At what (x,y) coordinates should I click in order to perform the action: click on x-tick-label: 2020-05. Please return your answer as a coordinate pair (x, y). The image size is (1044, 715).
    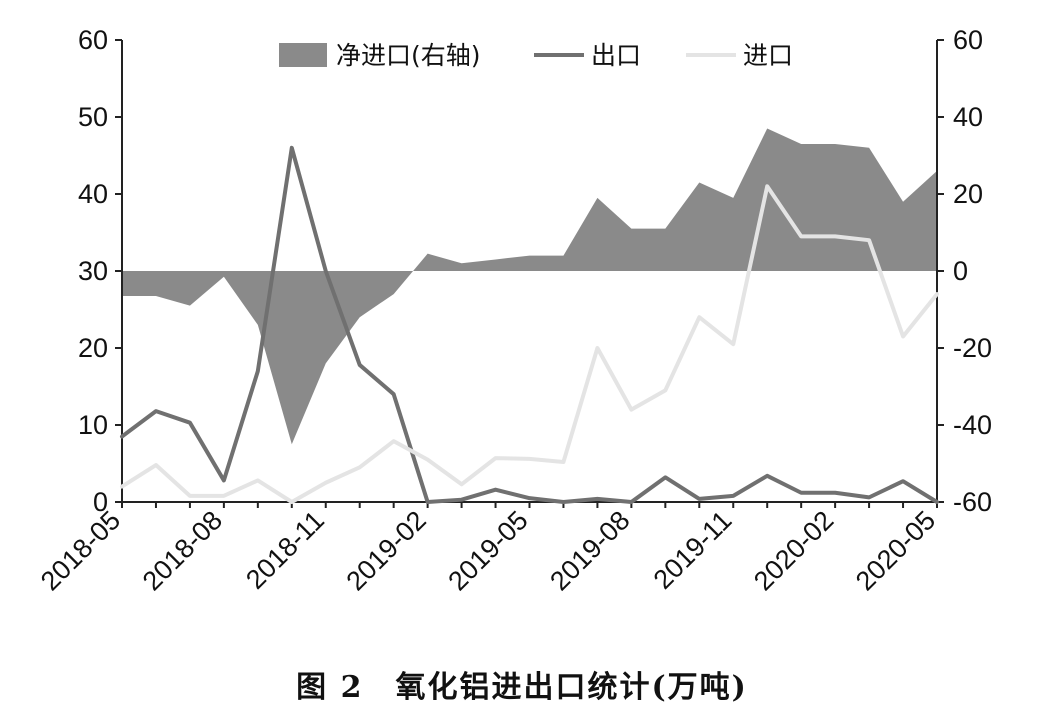
    Looking at the image, I should click on (895, 550).